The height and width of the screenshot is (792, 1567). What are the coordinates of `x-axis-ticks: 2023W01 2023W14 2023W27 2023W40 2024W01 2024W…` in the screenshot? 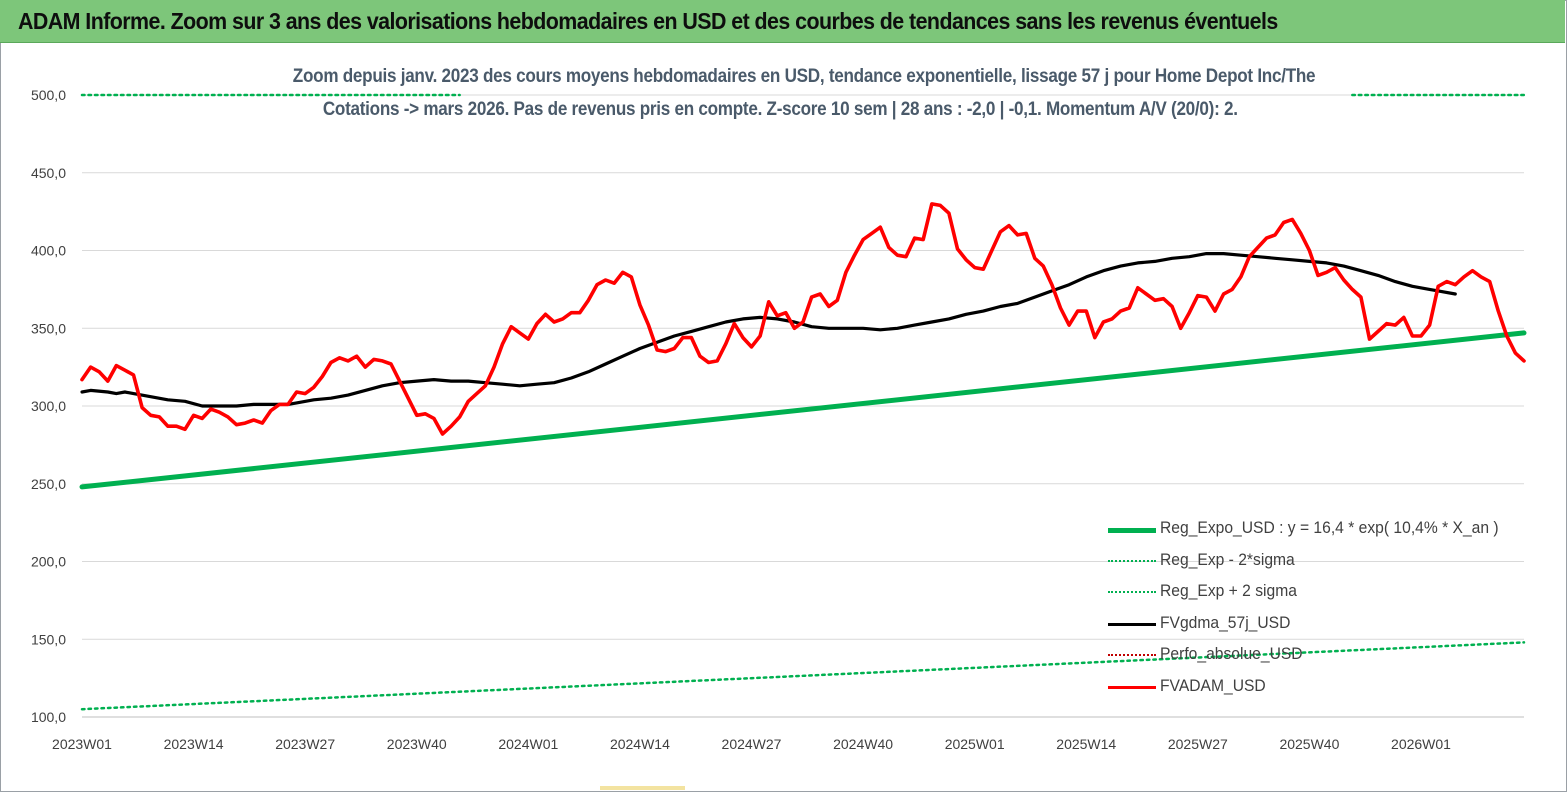 It's located at (751, 744).